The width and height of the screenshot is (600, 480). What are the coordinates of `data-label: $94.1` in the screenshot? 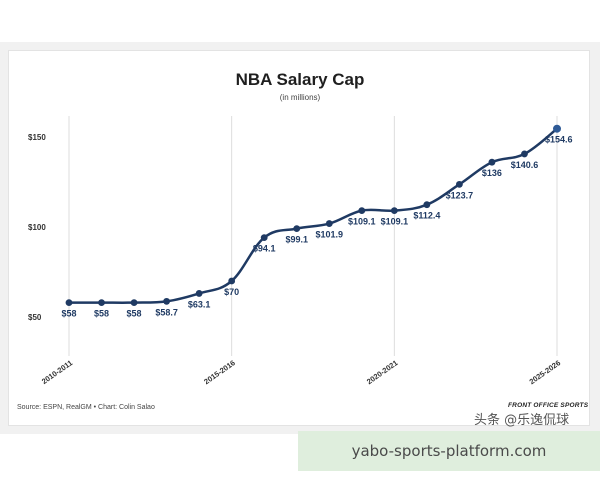 It's located at (264, 249).